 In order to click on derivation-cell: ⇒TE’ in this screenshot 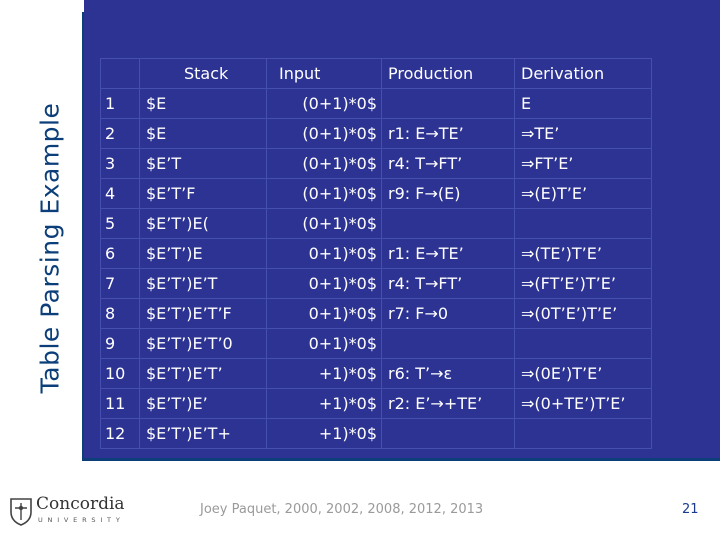, I will do `click(583, 133)`.